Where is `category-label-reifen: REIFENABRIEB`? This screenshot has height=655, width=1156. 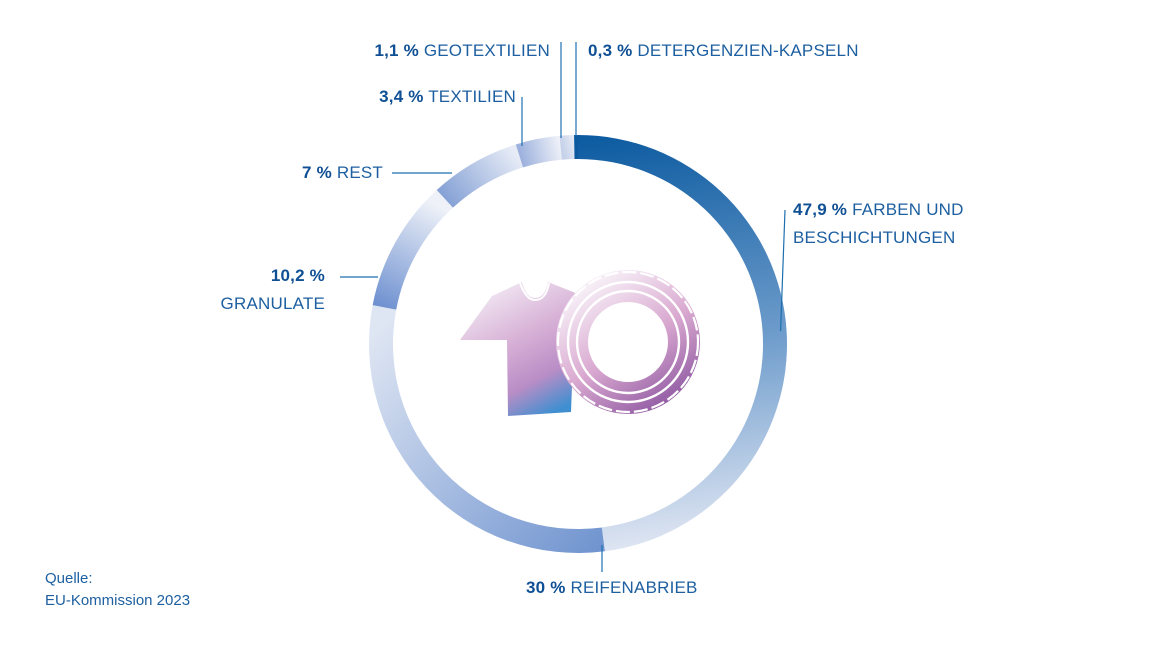 category-label-reifen: REIFENABRIEB is located at coordinates (631, 587).